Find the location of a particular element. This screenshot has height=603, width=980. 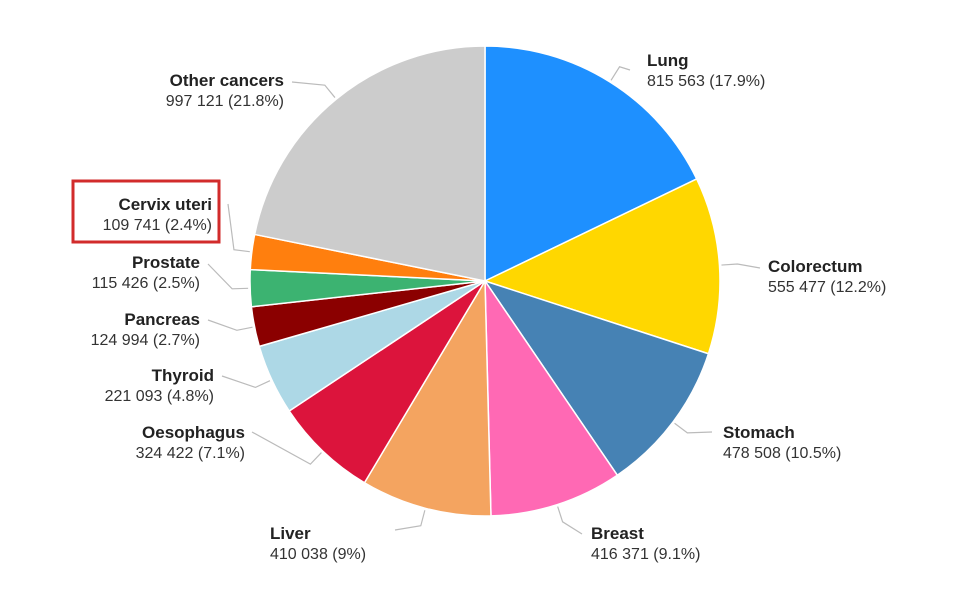

leader-line-stomach is located at coordinates (693, 428).